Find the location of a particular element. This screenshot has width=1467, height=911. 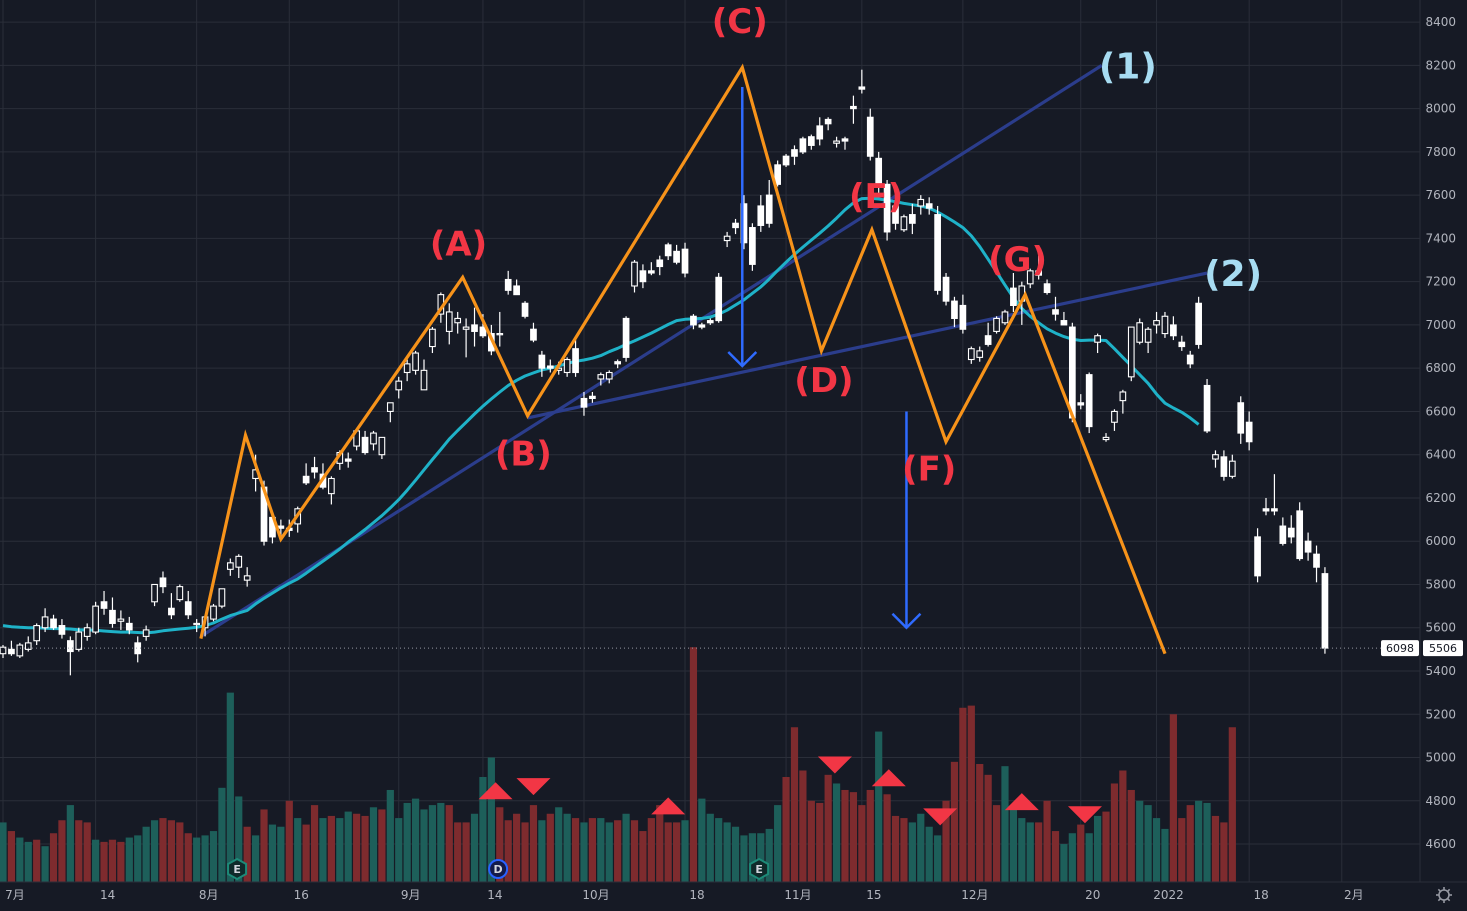

price-tick-label: 5200 is located at coordinates (1440, 714).